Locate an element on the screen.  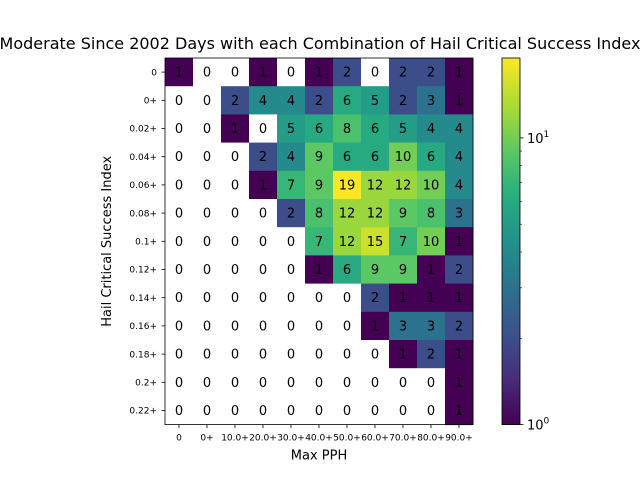
heatmap-cell-label: 10 is located at coordinates (431, 185).